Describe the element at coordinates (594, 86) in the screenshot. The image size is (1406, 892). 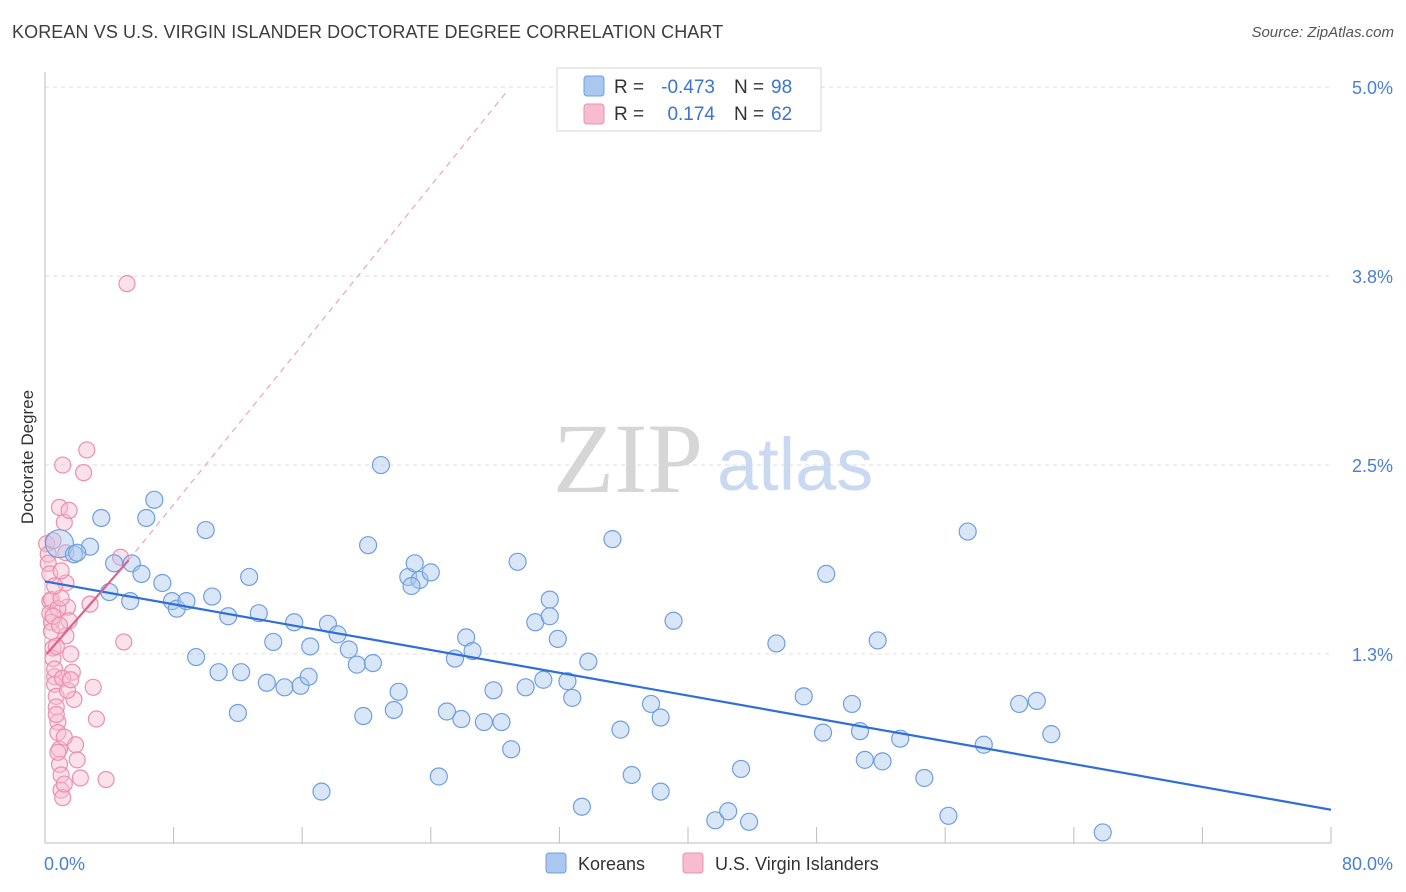
I see `legend-swatch-koreans` at that location.